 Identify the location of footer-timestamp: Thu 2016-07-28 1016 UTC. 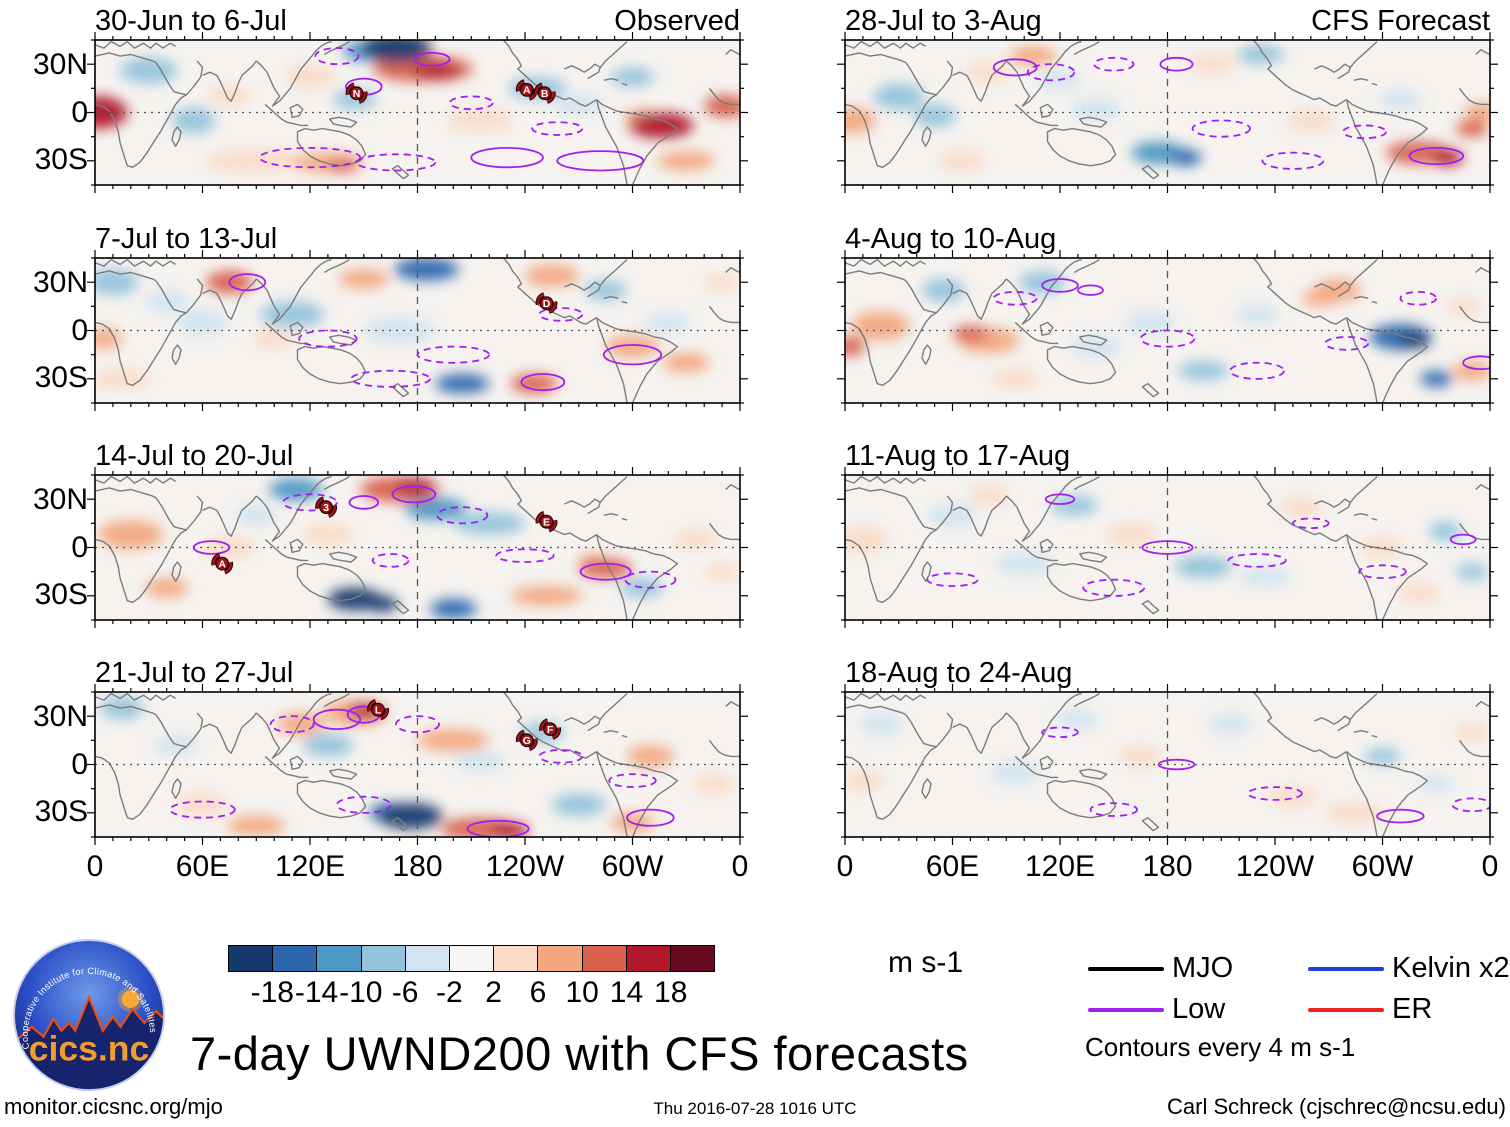
(755, 1108).